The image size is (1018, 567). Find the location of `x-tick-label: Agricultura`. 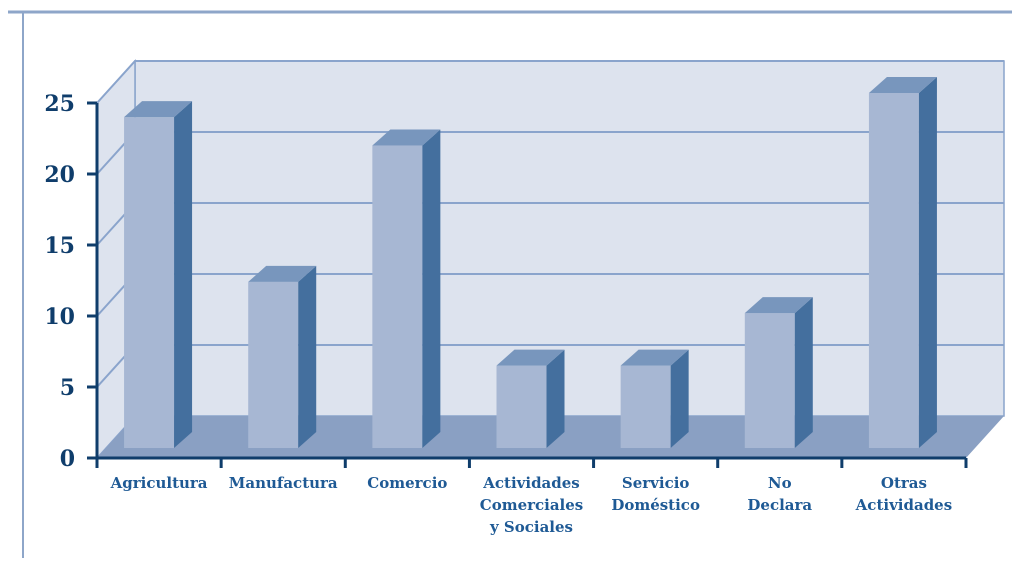

x-tick-label: Agricultura is located at coordinates (159, 483).